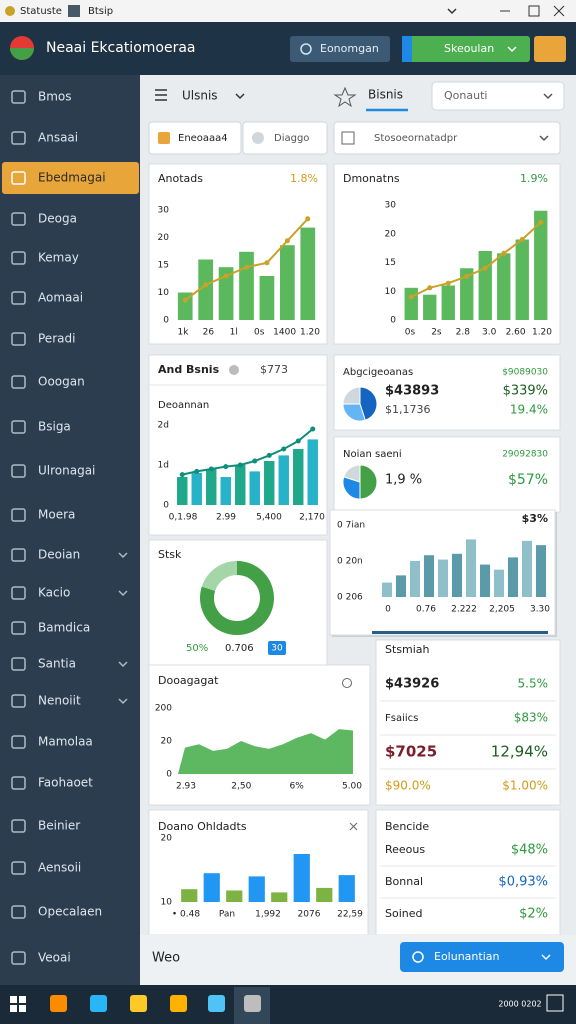  What do you see at coordinates (447, 138) in the screenshot?
I see `select-box` at bounding box center [447, 138].